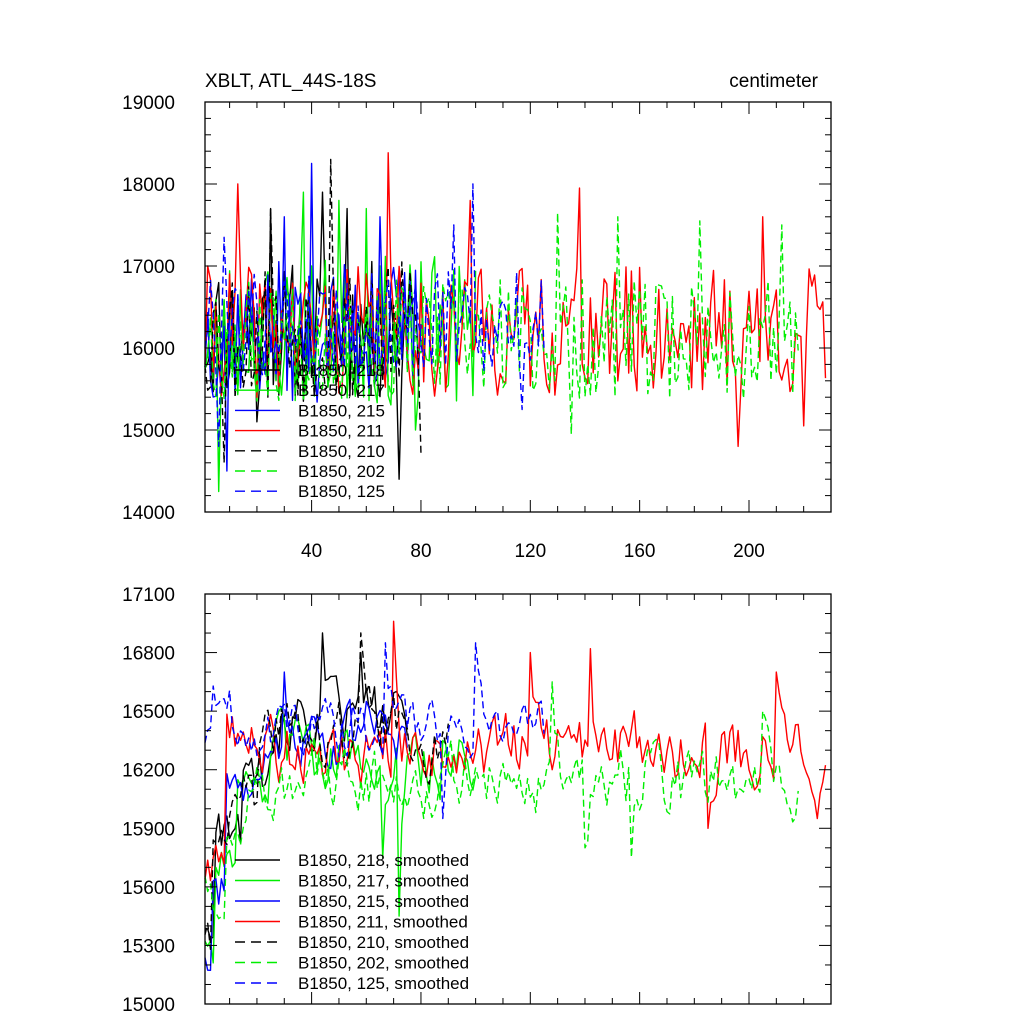 The image size is (1024, 1024). I want to click on x-tick-label: 160, so click(640, 551).